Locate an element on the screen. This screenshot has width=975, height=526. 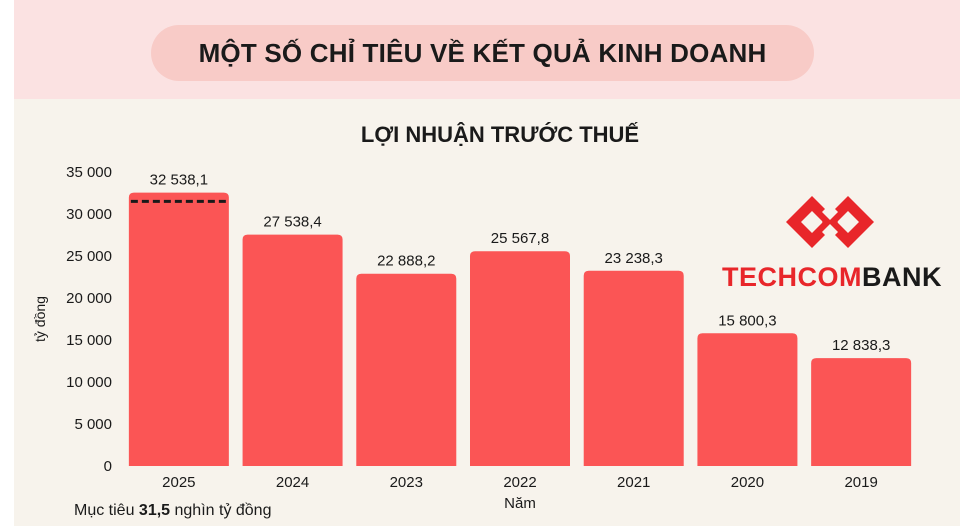
x-tick-label: 2021 is located at coordinates (633, 482).